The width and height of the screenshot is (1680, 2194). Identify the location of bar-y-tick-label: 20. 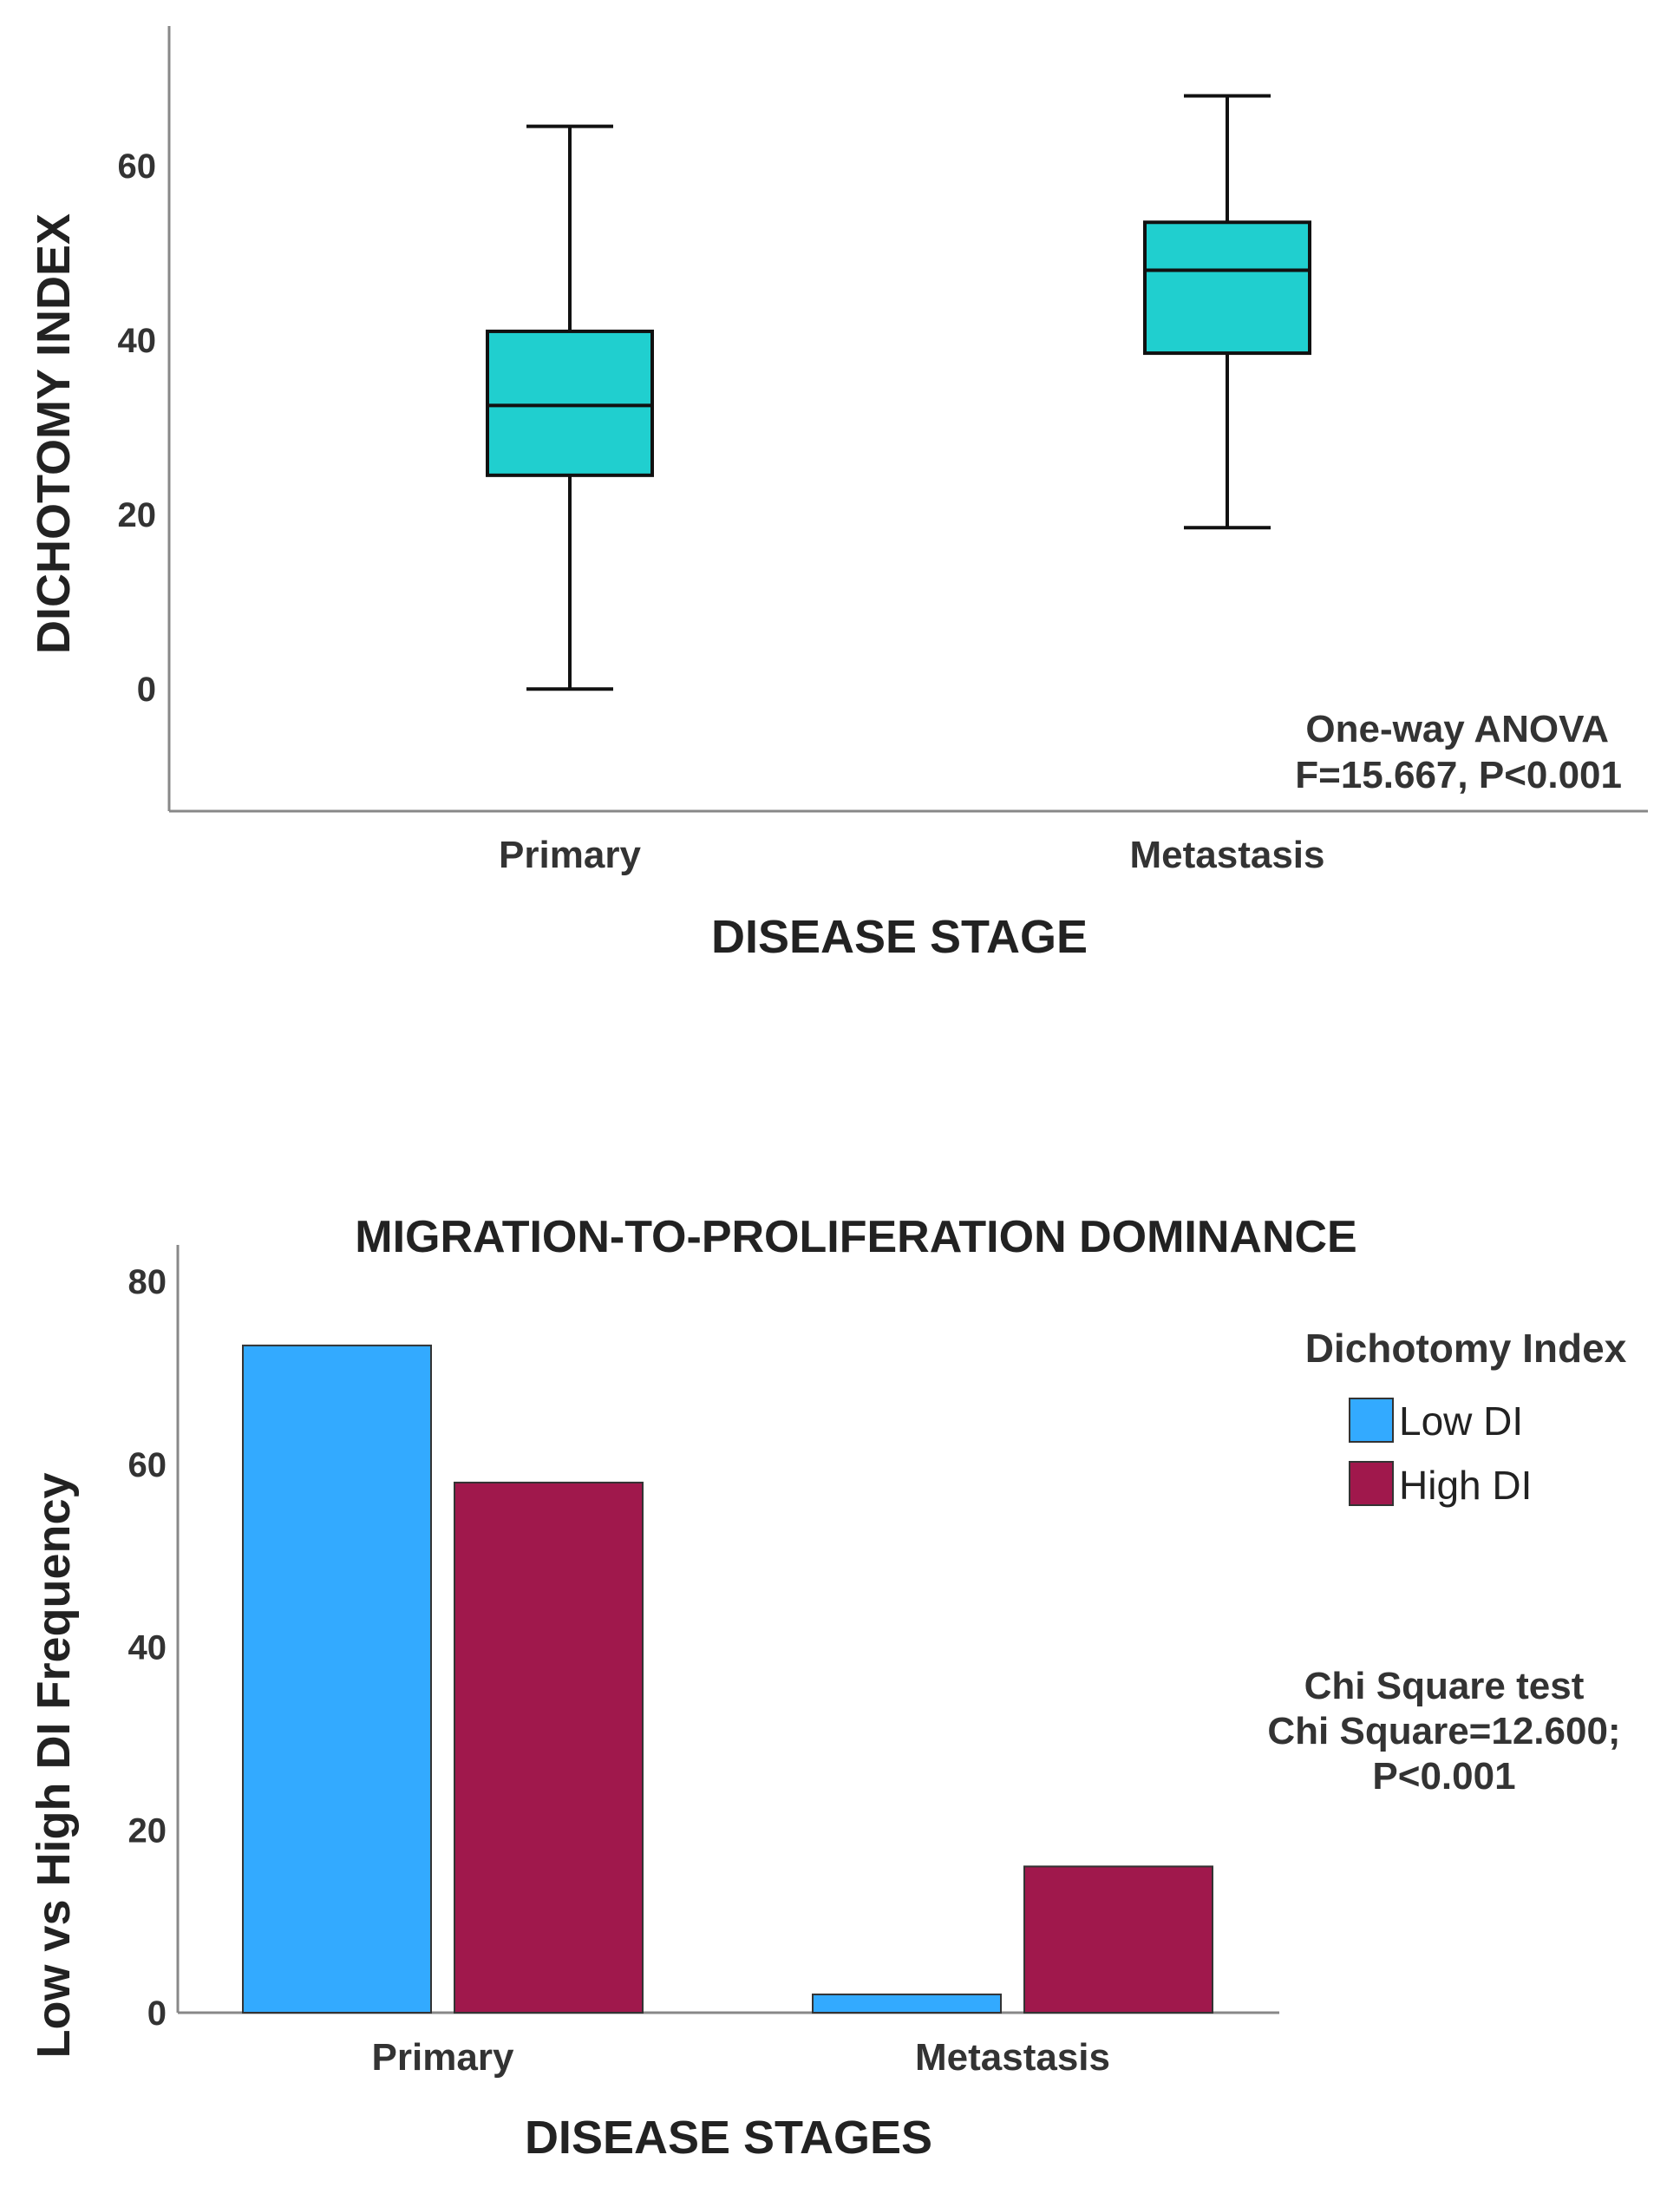
(147, 1830).